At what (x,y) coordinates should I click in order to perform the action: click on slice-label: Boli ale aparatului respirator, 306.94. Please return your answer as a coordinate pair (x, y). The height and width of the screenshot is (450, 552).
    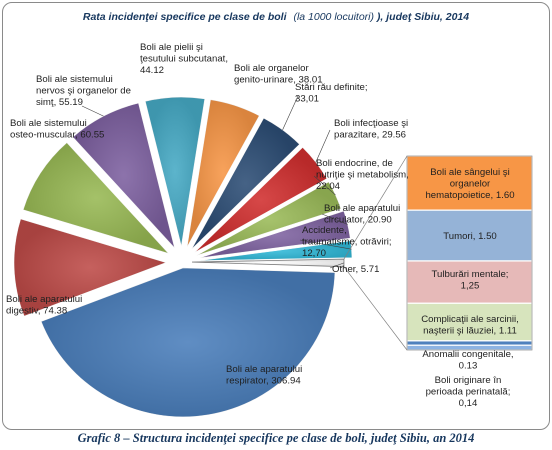
    Looking at the image, I should click on (264, 375).